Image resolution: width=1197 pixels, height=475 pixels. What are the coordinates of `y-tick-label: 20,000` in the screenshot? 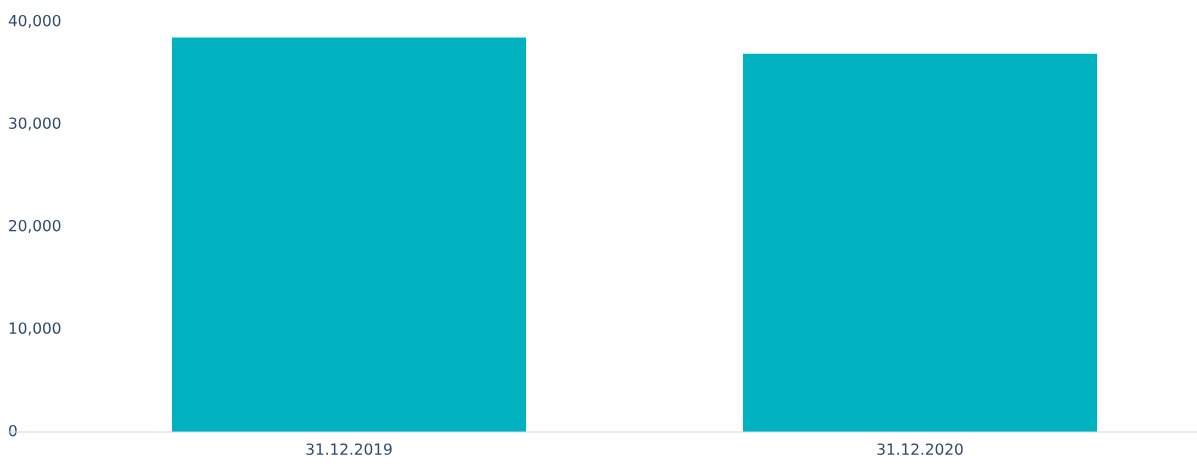 It's located at (35, 226).